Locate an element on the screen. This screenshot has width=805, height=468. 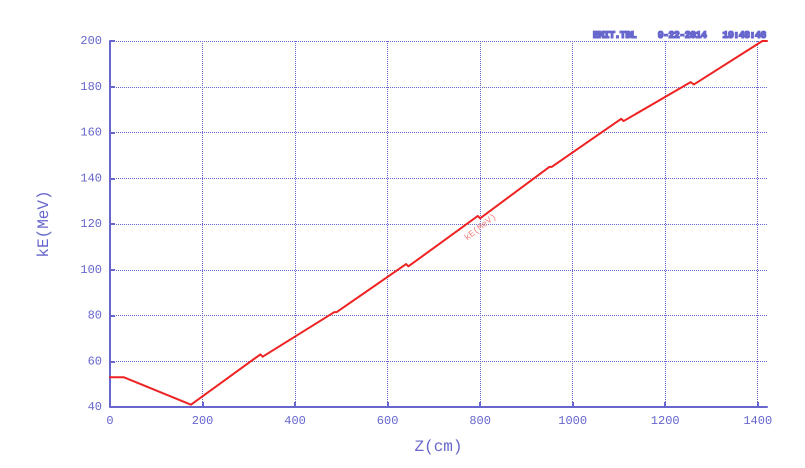
x-tick-label: 0 is located at coordinates (110, 421).